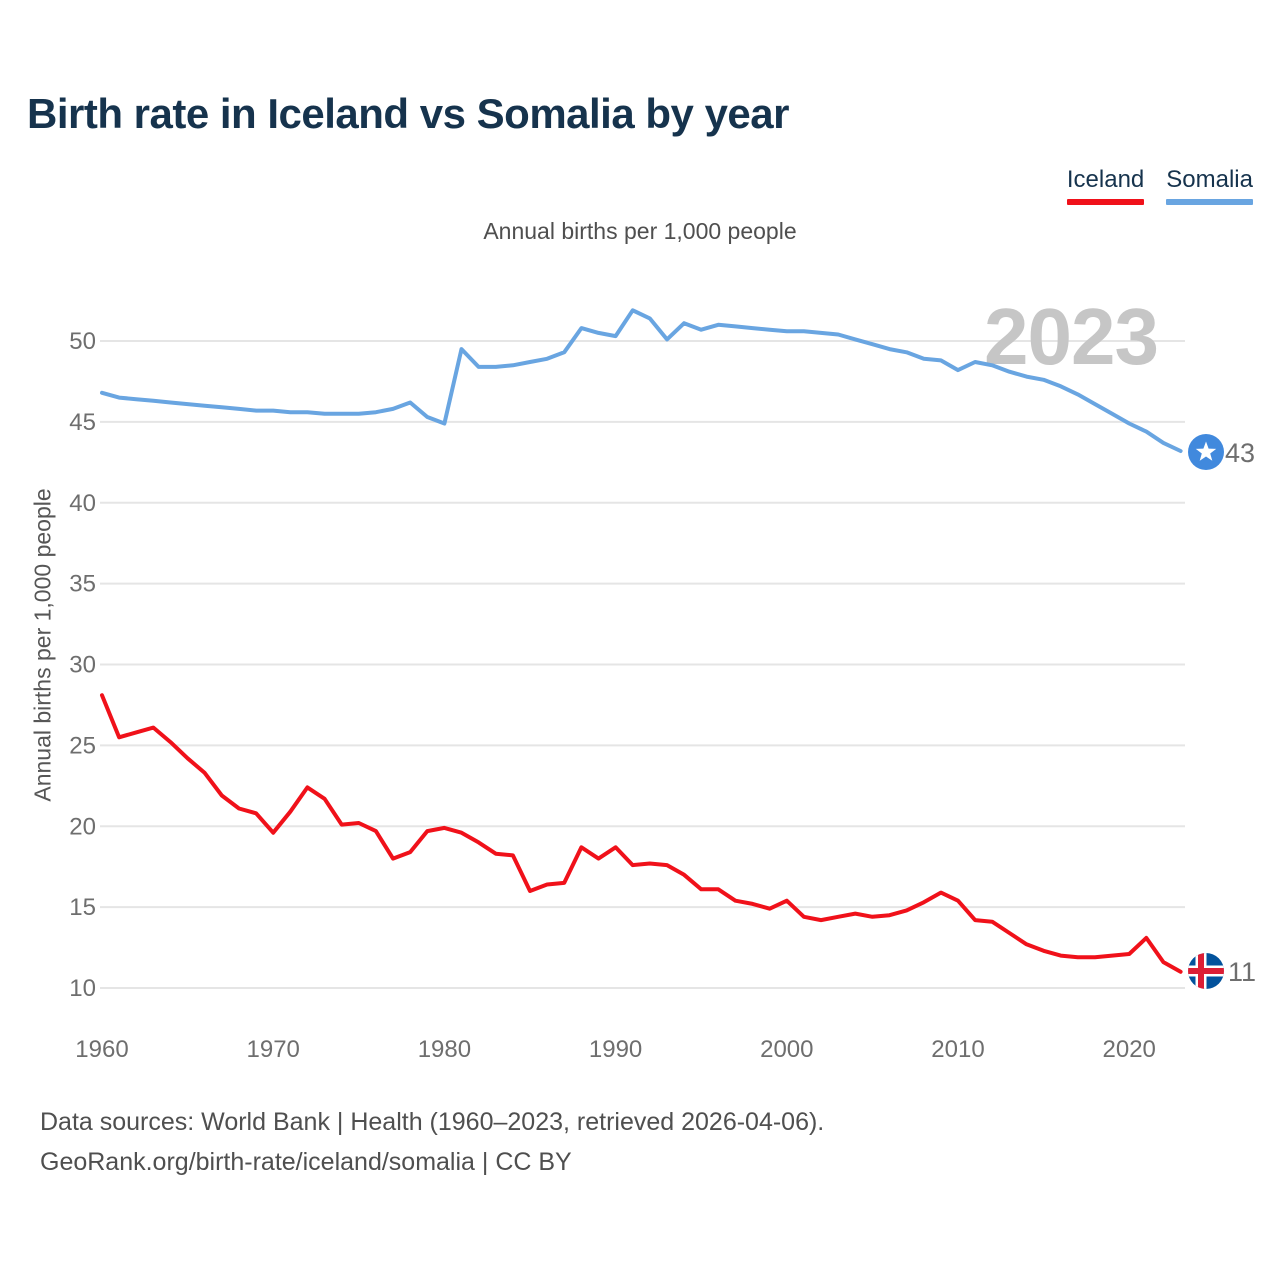 The height and width of the screenshot is (1280, 1280). Describe the element at coordinates (1240, 453) in the screenshot. I see `somalia-end-value-label: 43` at that location.